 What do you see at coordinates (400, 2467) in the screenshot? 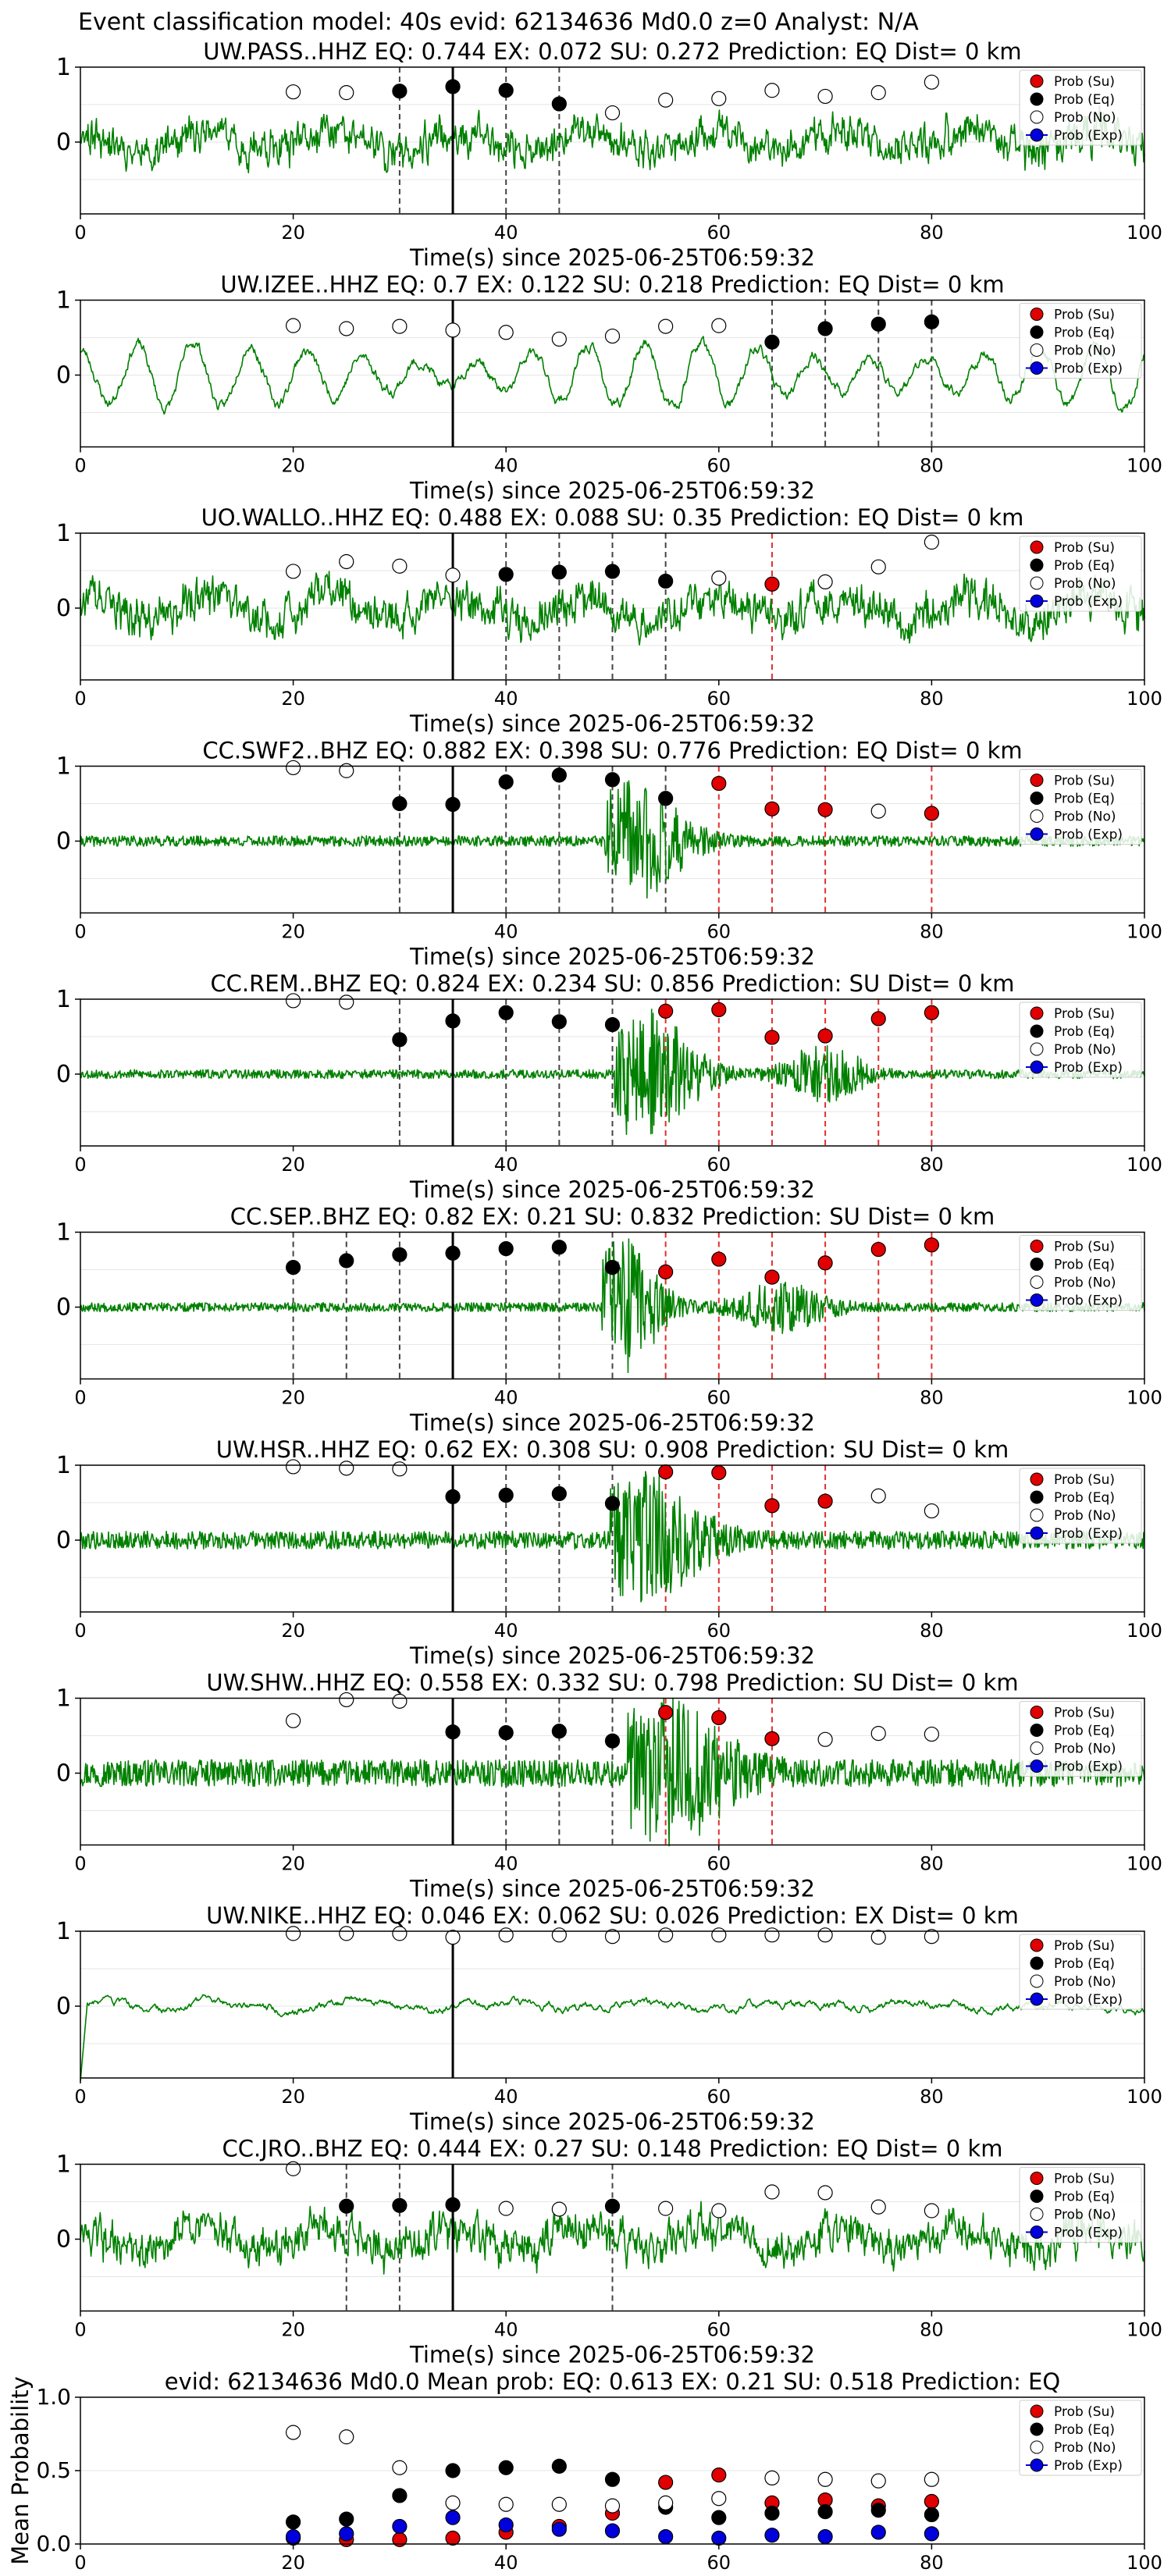
I see `mean-prob-point-no` at bounding box center [400, 2467].